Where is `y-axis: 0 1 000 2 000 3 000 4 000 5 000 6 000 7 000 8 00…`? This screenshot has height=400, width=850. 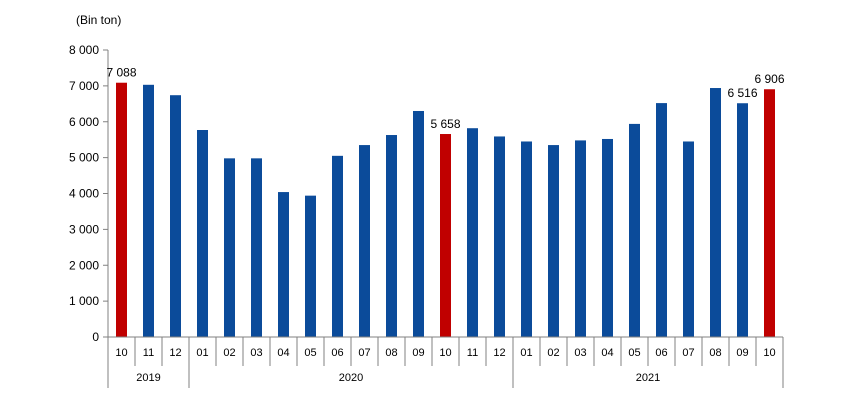 y-axis: 0 1 000 2 000 3 000 4 000 5 000 6 000 7 000 8 00… is located at coordinates (89, 193).